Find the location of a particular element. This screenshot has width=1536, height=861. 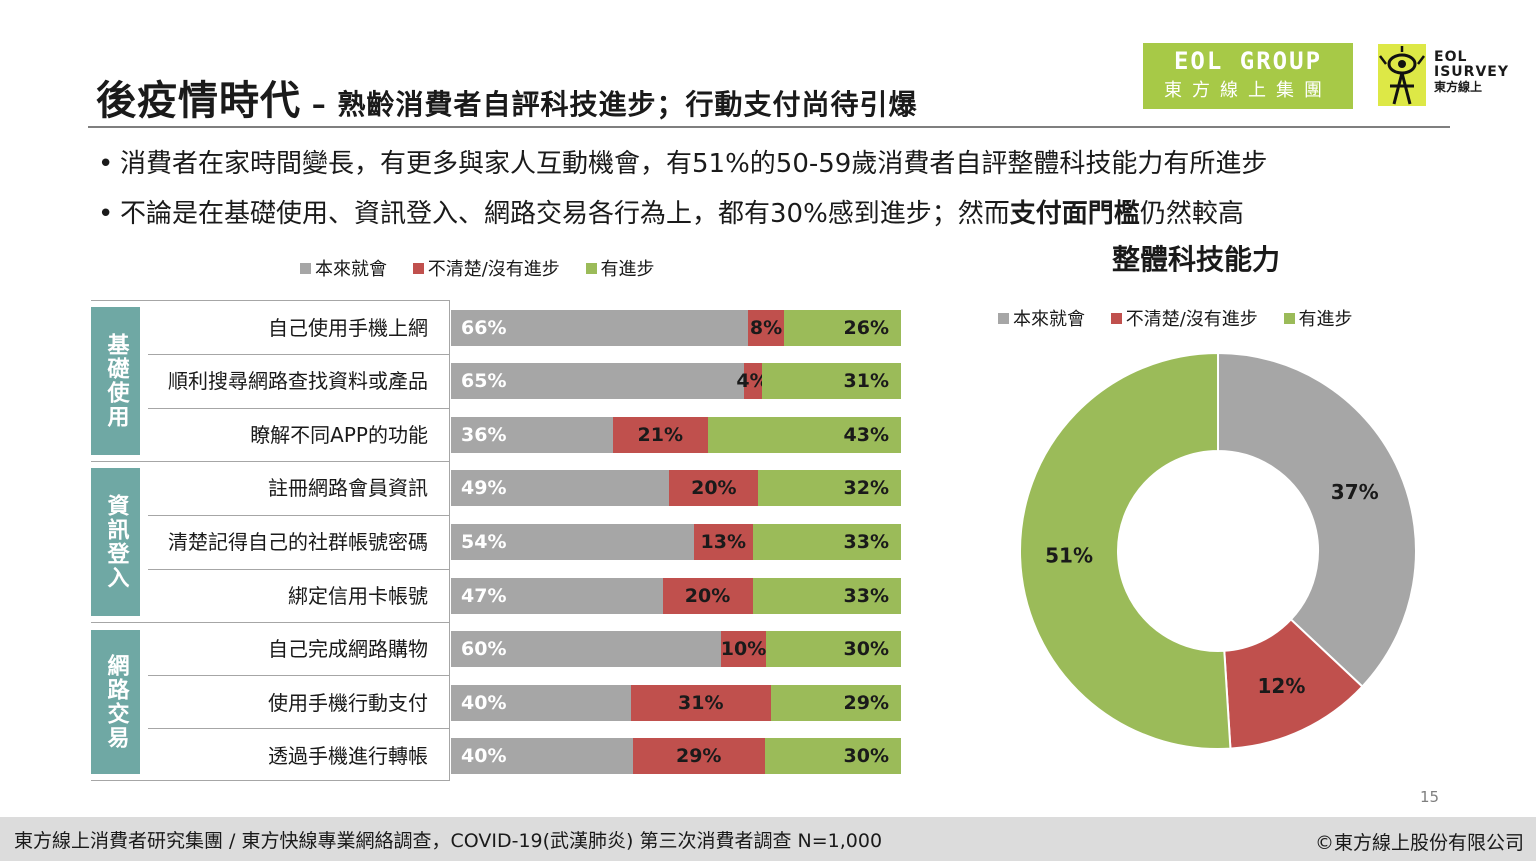

bar-row: 65% 4% 31% is located at coordinates (676, 381).